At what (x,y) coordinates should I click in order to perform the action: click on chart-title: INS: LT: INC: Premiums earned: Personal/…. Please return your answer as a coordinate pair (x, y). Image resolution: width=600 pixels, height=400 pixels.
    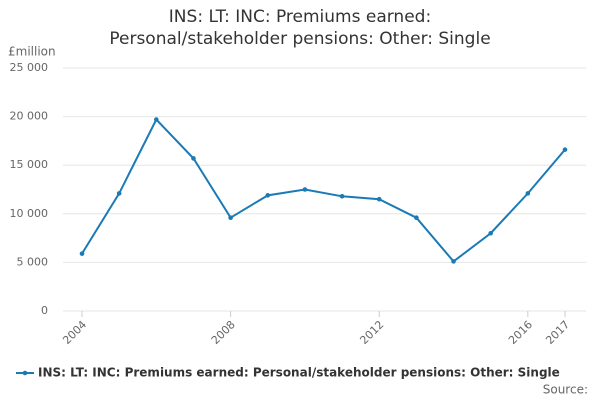
    Looking at the image, I should click on (300, 28).